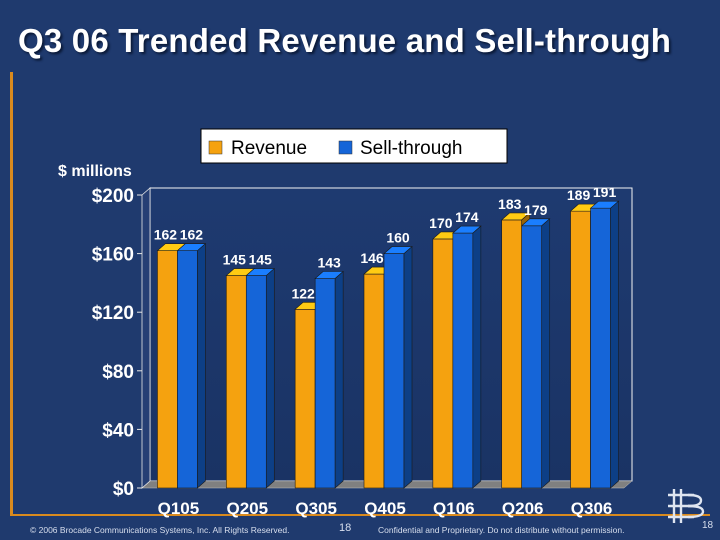 This screenshot has height=540, width=720. Describe the element at coordinates (523, 508) in the screenshot. I see `x-tick-label-q206: Q206` at that location.